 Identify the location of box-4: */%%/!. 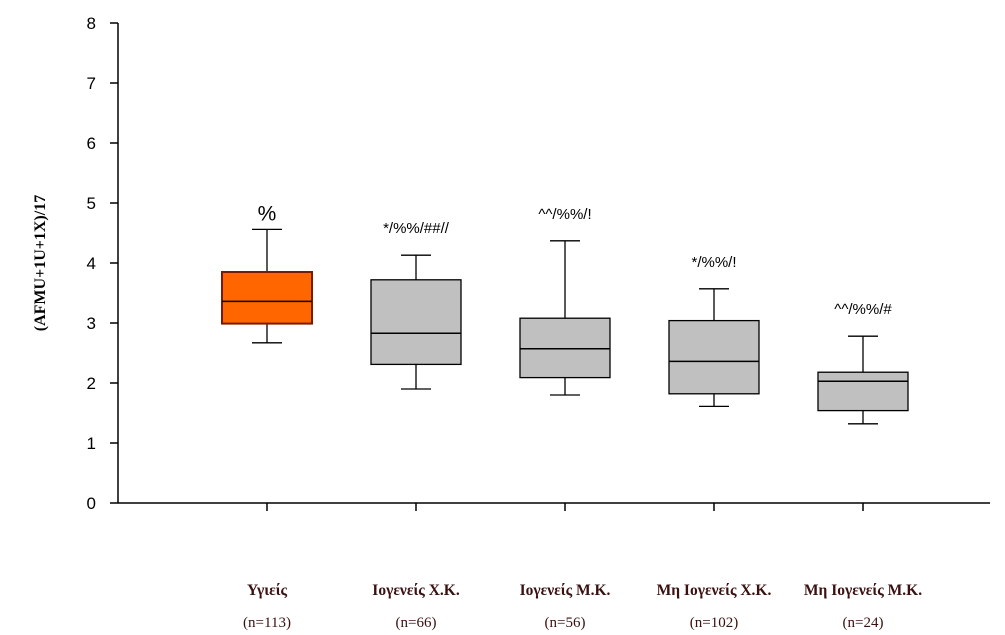
(714, 331).